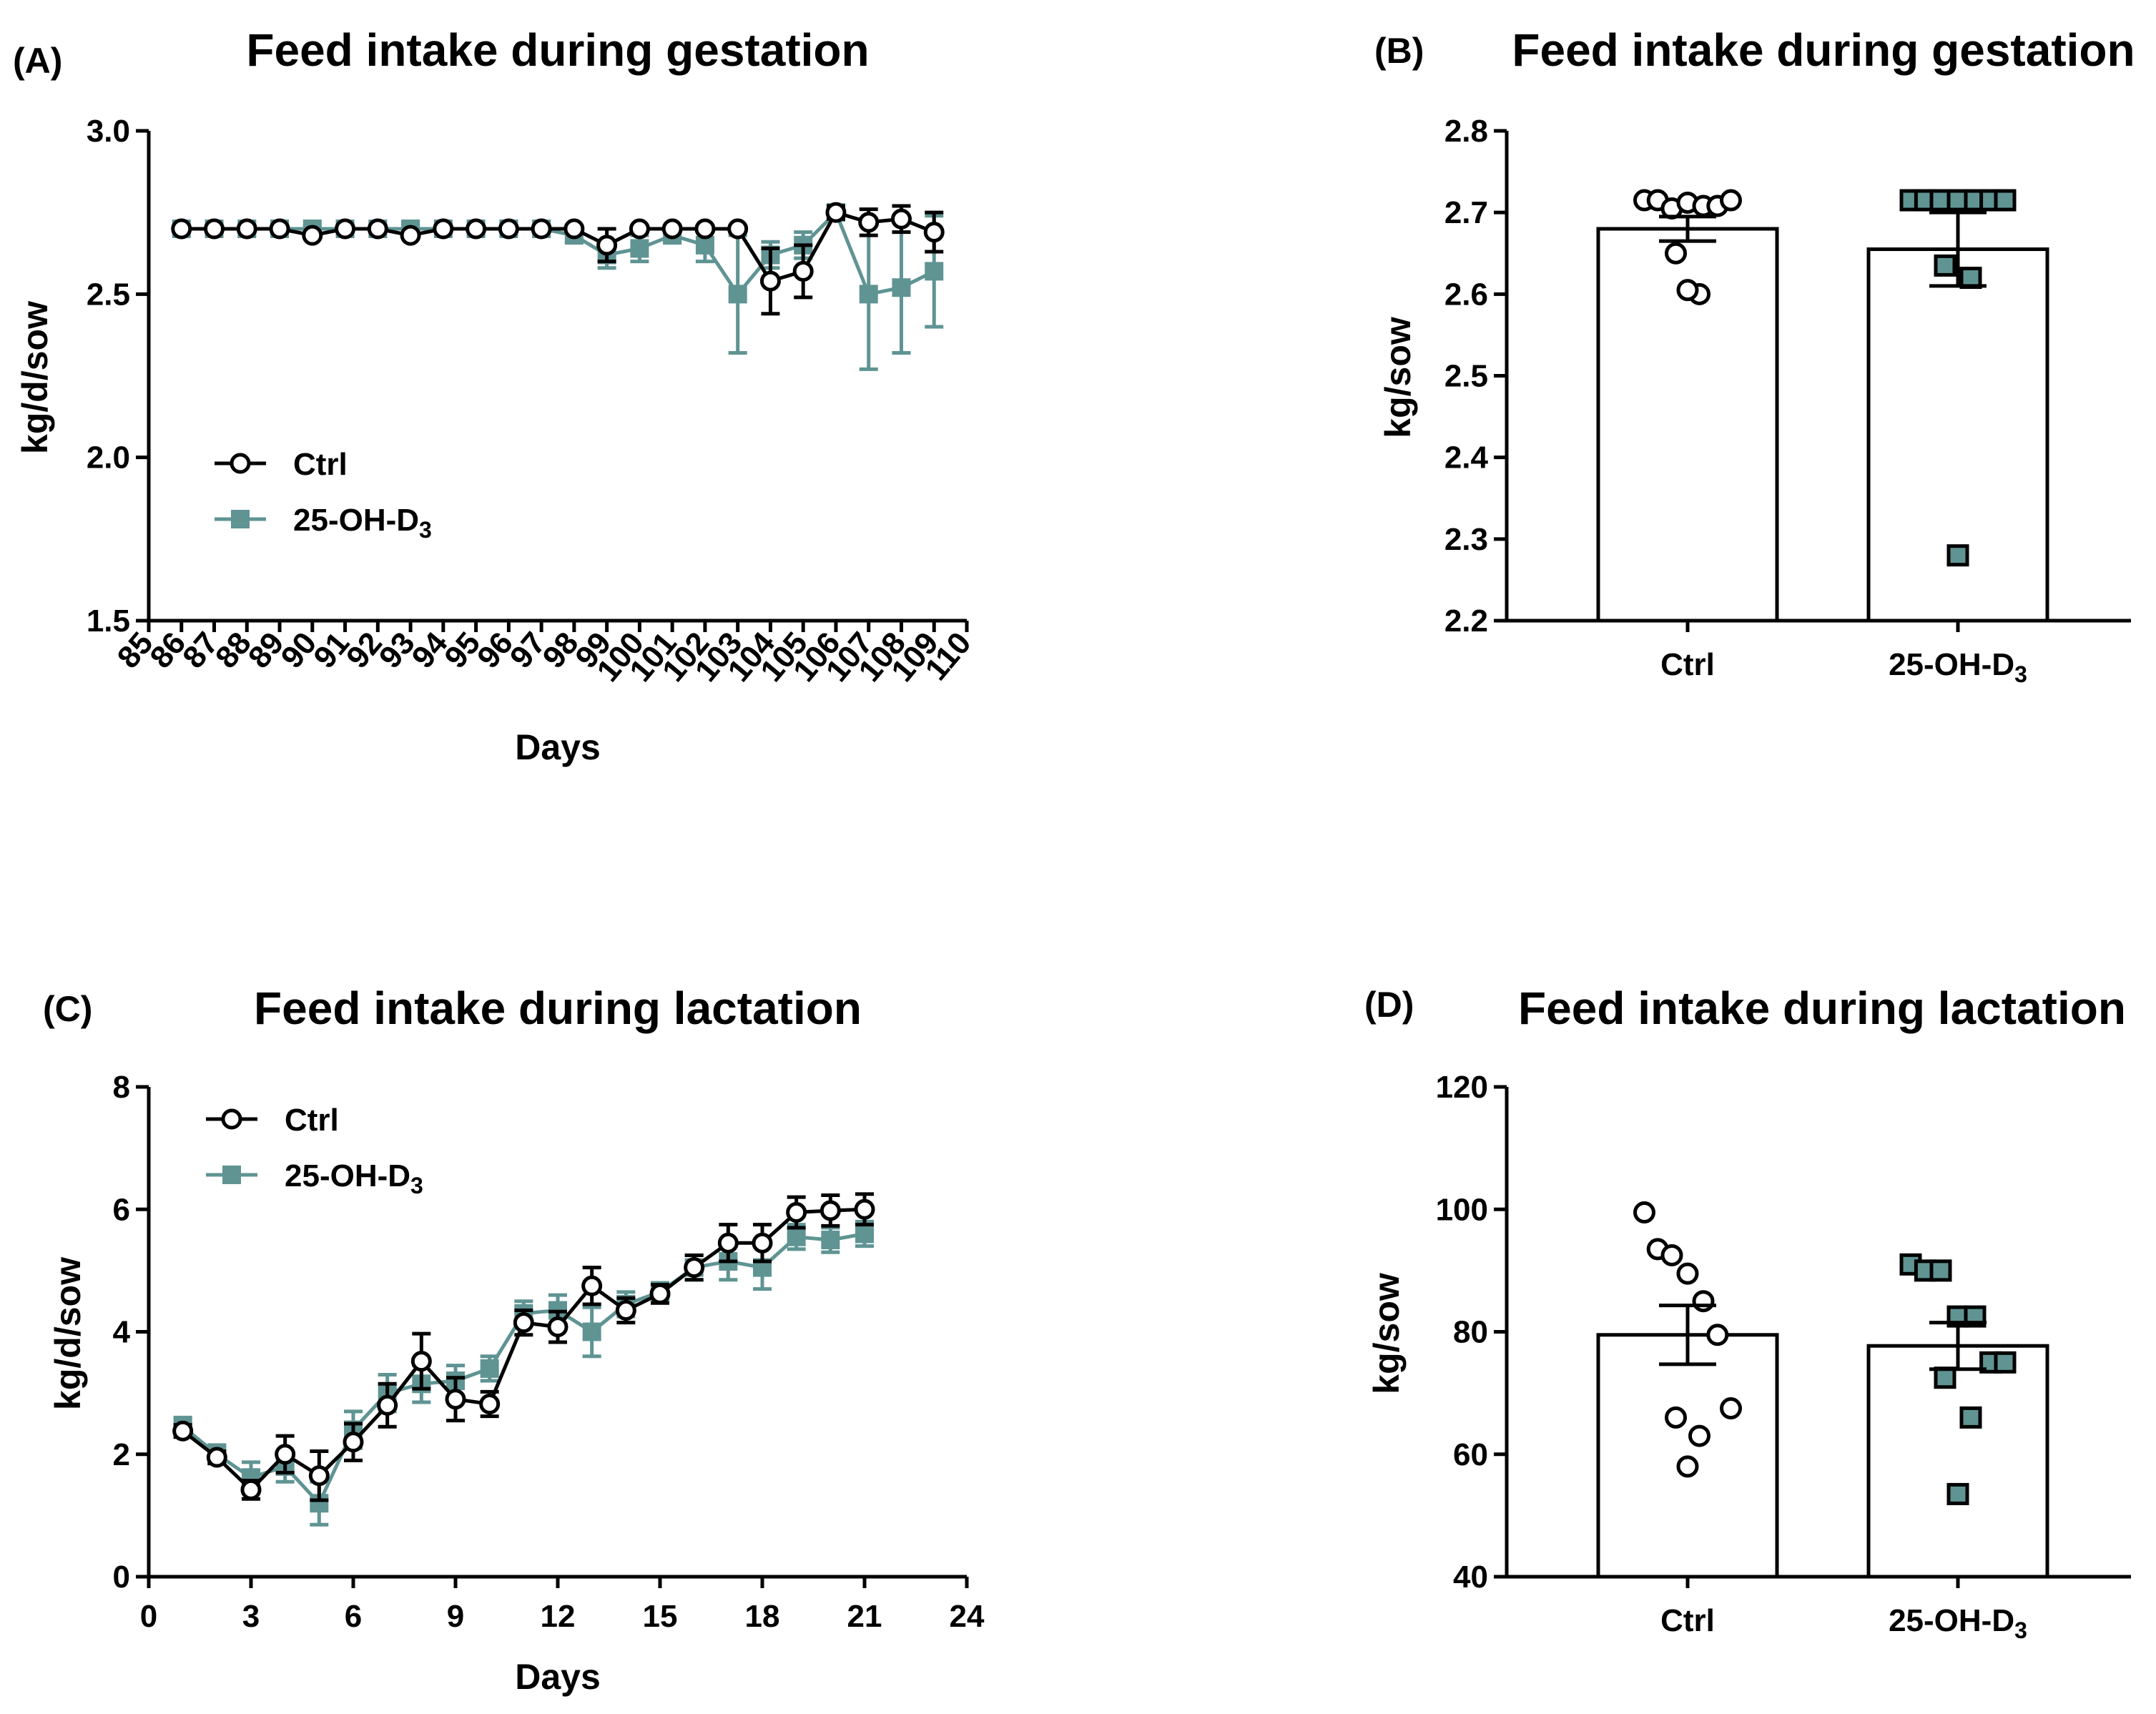 The height and width of the screenshot is (1714, 2156). Describe the element at coordinates (1466, 621) in the screenshot. I see `y-tick-label: 2.2` at that location.